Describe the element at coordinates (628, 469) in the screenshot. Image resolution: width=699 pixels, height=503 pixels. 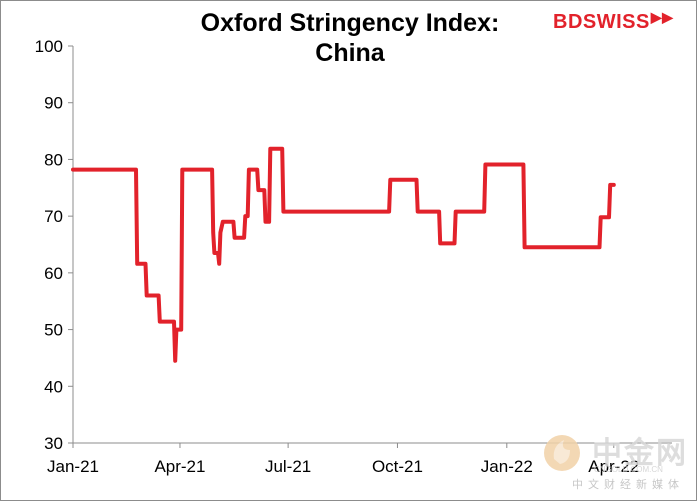
I see `watermark-url-text: CNGOLD.COM.CN` at that location.